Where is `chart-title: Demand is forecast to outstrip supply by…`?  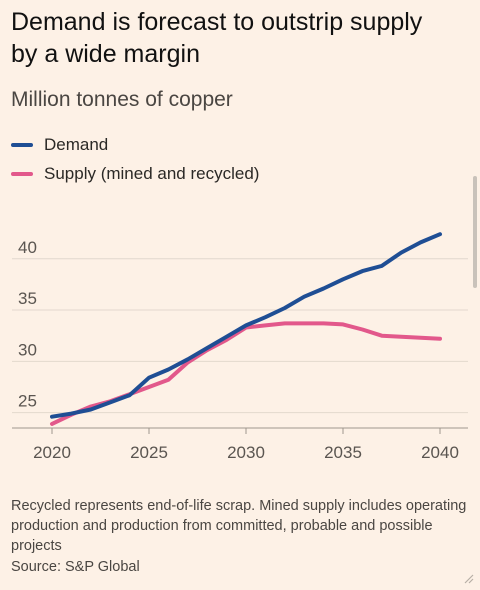 chart-title: Demand is forecast to outstrip supply by… is located at coordinates (217, 38).